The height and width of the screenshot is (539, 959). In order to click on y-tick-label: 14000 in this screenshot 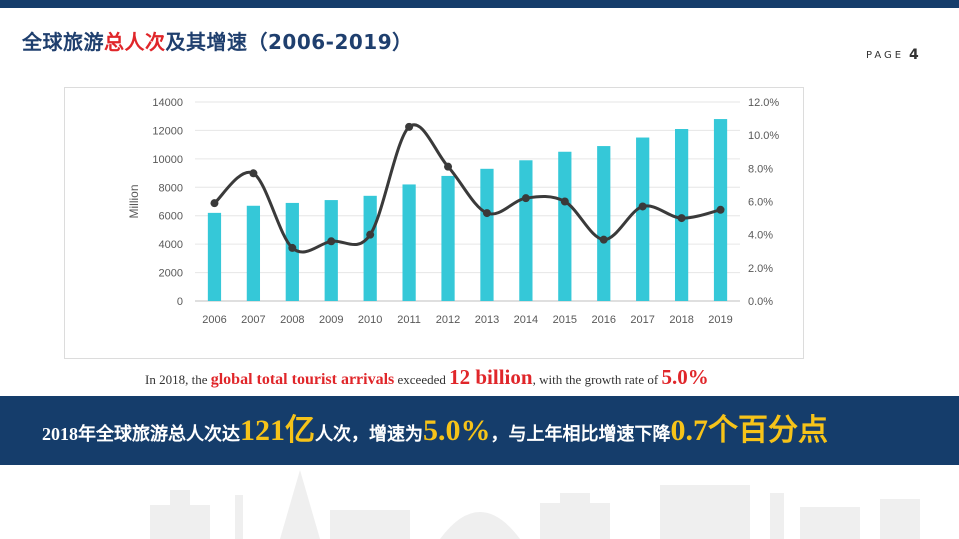, I will do `click(167, 103)`.